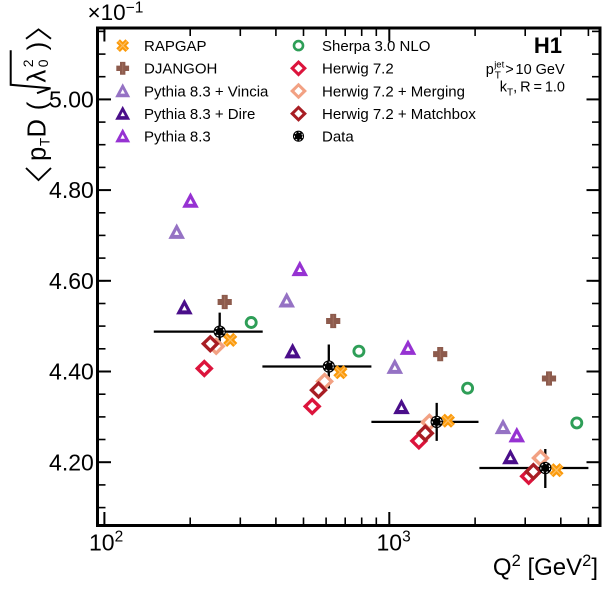  I want to click on svg-text: H1, so click(548, 45).